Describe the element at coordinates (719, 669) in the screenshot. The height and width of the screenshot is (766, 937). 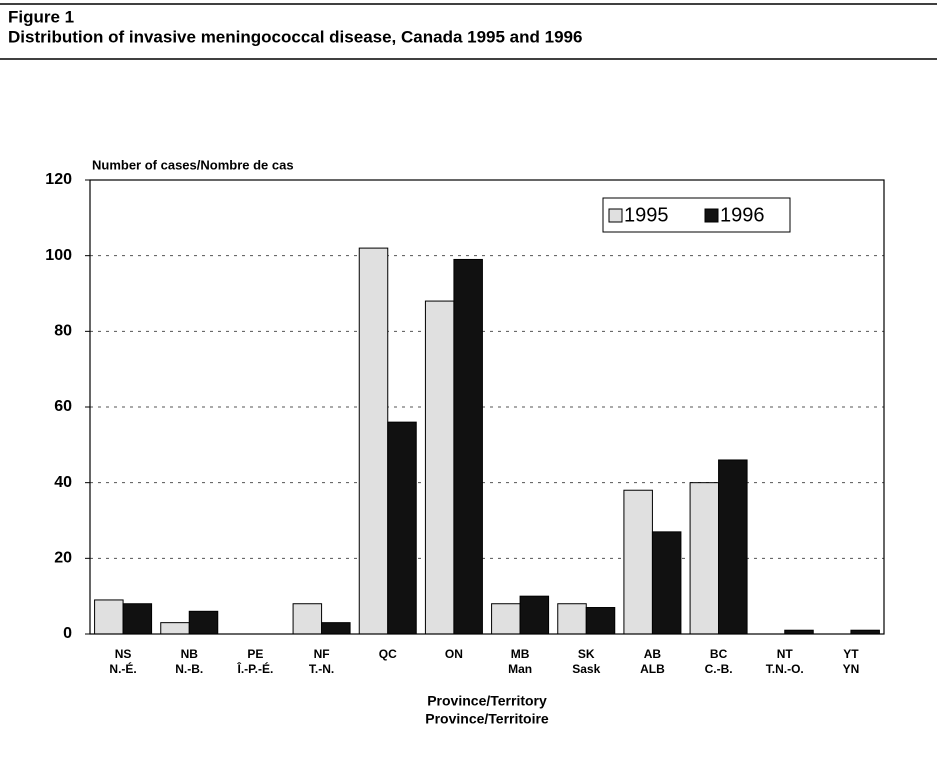
I see `x-tick-label: C.-B.` at that location.